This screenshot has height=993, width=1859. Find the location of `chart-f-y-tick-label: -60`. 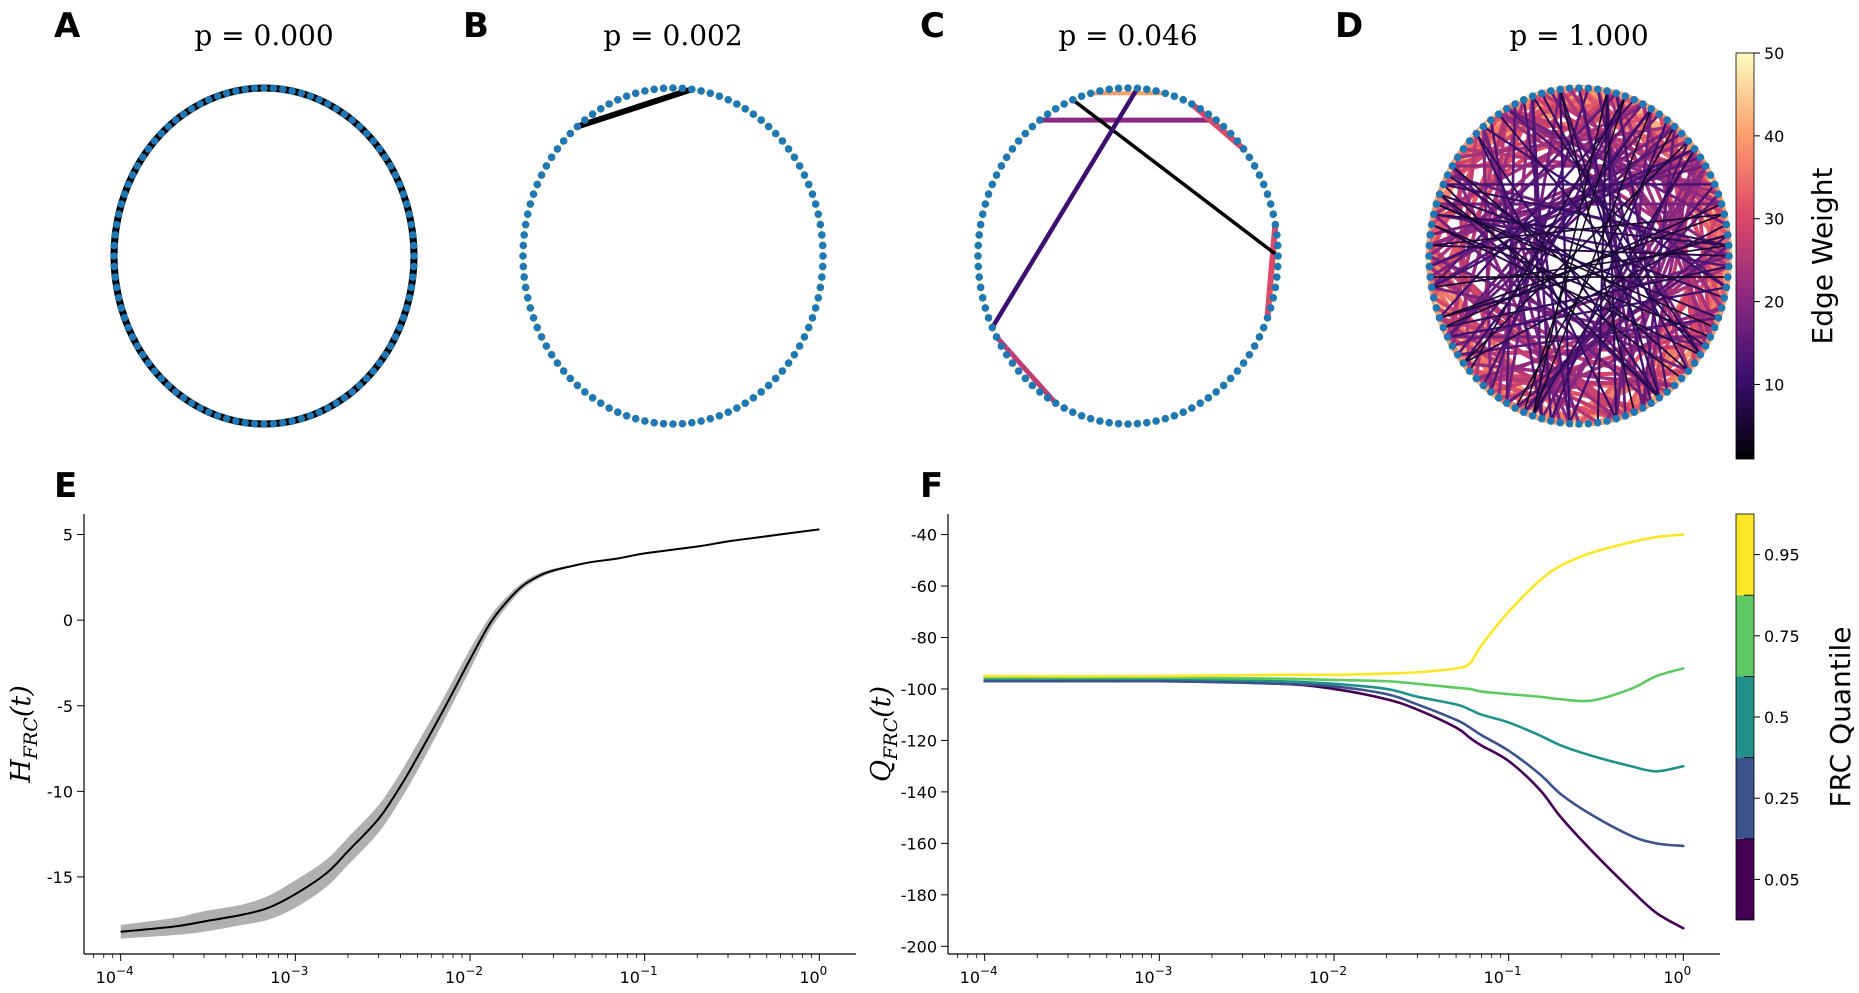

chart-f-y-tick-label: -60 is located at coordinates (924, 586).